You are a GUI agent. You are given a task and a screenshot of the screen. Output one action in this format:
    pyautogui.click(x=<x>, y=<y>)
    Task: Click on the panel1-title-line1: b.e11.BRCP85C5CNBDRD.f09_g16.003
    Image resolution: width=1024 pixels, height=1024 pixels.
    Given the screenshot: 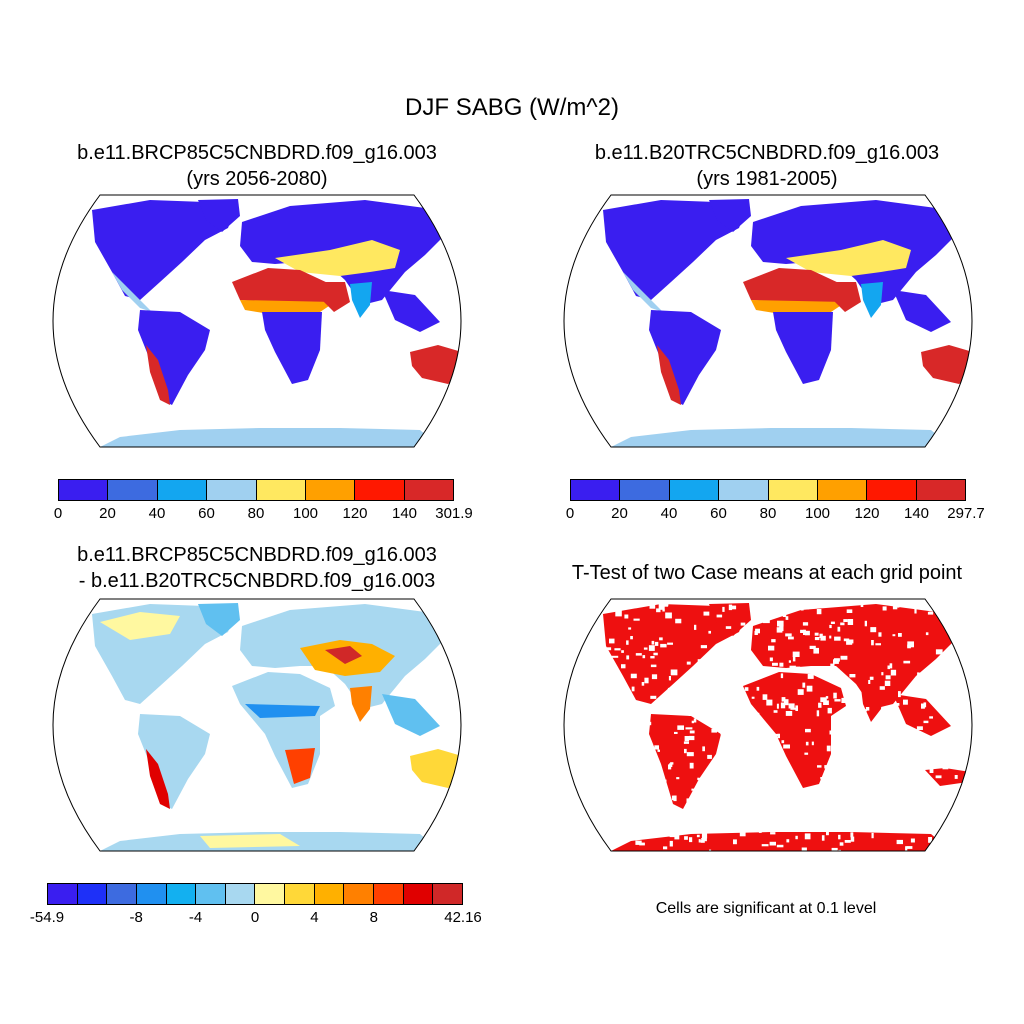 What is the action you would take?
    pyautogui.click(x=257, y=153)
    